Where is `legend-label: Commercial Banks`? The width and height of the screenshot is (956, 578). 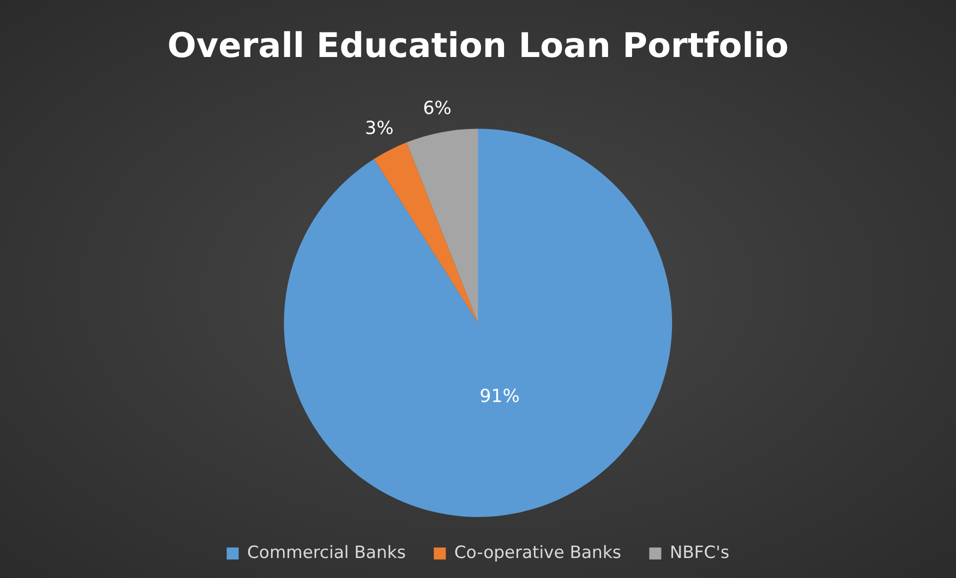 legend-label: Commercial Banks is located at coordinates (326, 552).